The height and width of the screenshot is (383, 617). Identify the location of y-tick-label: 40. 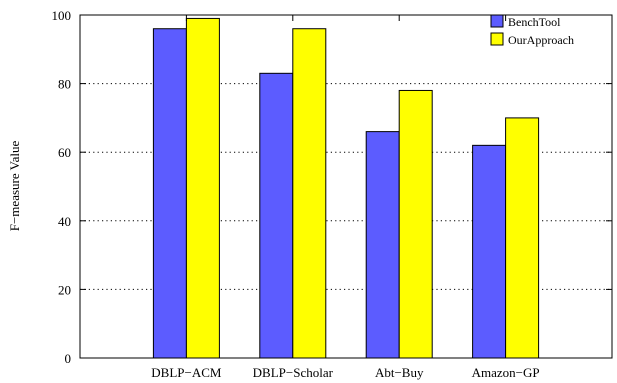
(64, 221).